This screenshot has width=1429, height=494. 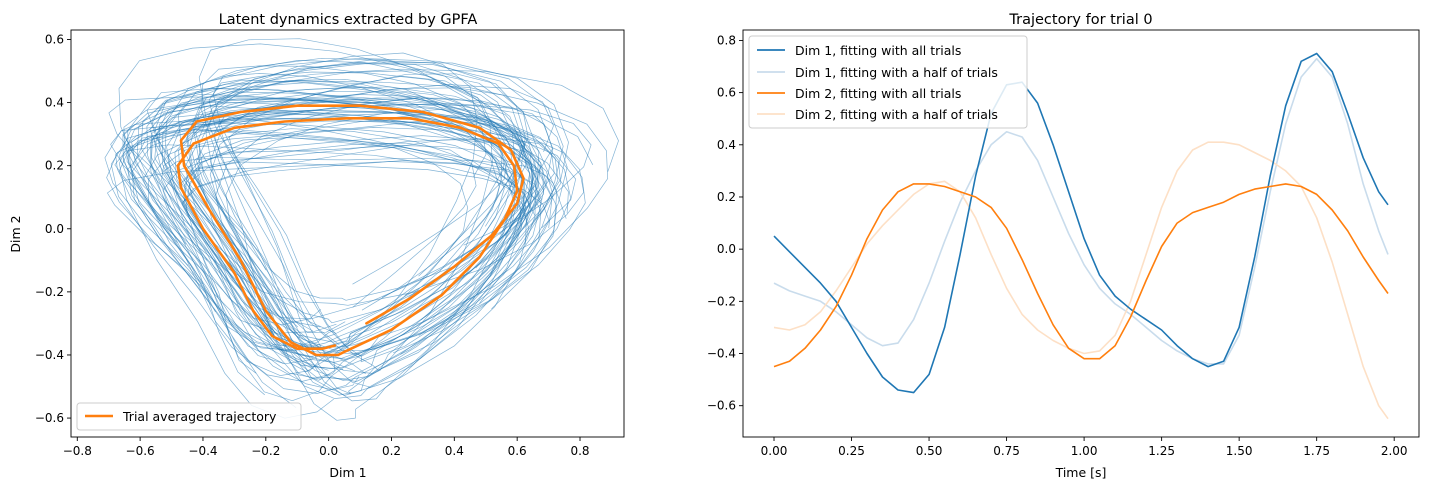 What do you see at coordinates (265, 451) in the screenshot?
I see `left-x-tick-label: −0.2` at bounding box center [265, 451].